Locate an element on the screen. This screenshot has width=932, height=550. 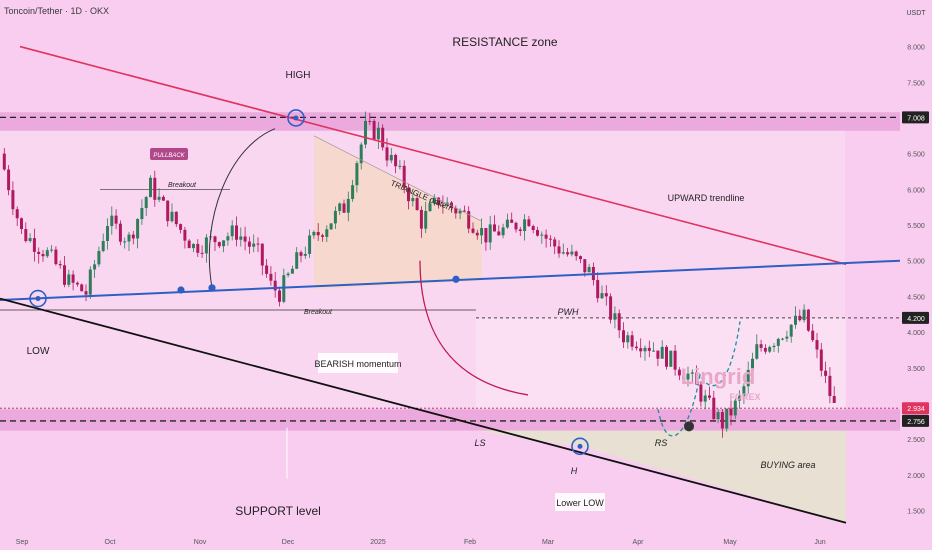
pwh-label: PWH is located at coordinates (568, 312).